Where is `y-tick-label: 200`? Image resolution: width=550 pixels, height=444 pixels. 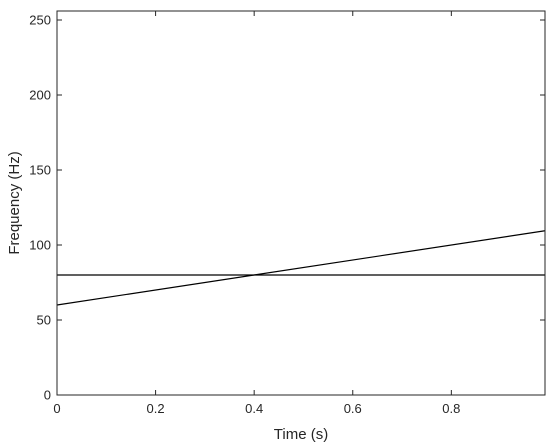
y-tick-label: 200 is located at coordinates (40, 95).